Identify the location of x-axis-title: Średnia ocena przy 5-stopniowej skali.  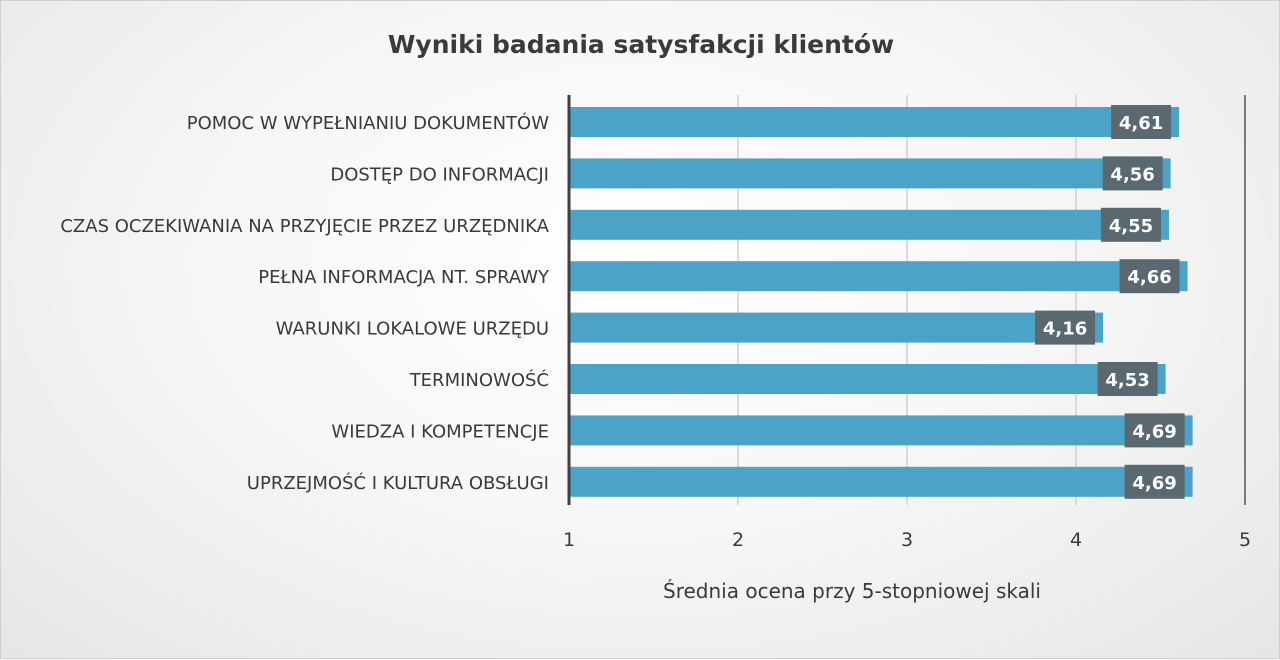
(852, 591).